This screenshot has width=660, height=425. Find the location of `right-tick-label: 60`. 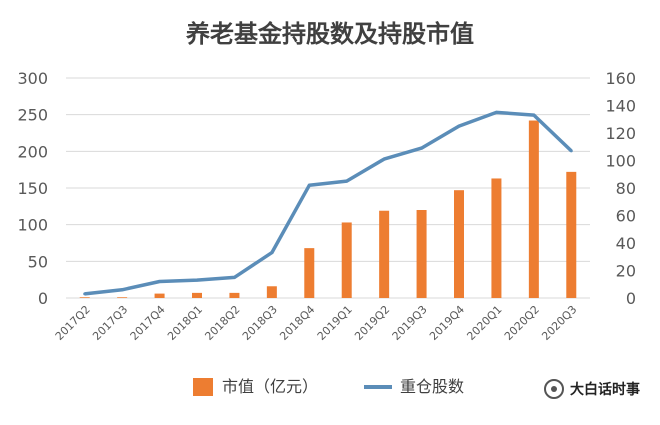

right-tick-label: 60 is located at coordinates (626, 216).